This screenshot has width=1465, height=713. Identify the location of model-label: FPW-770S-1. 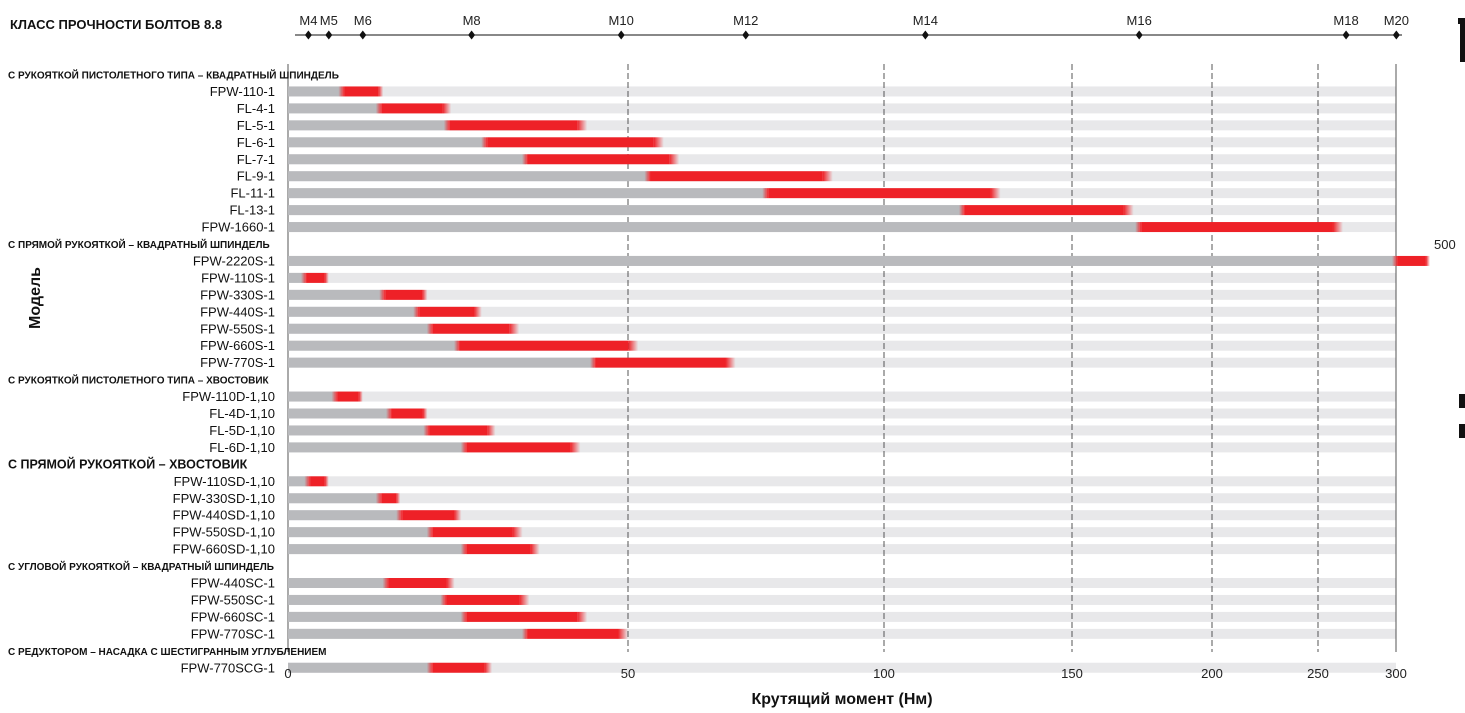
(237, 362).